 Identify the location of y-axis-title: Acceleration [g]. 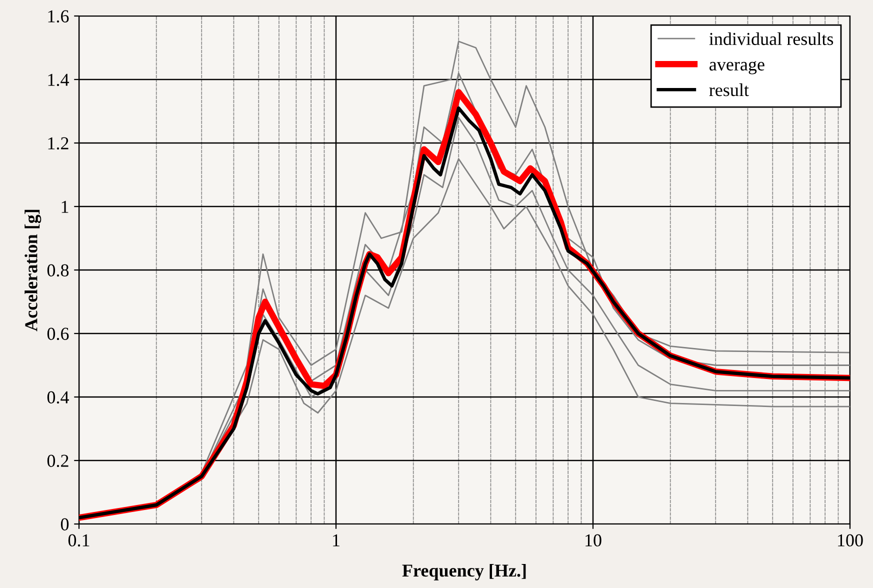
(33, 271).